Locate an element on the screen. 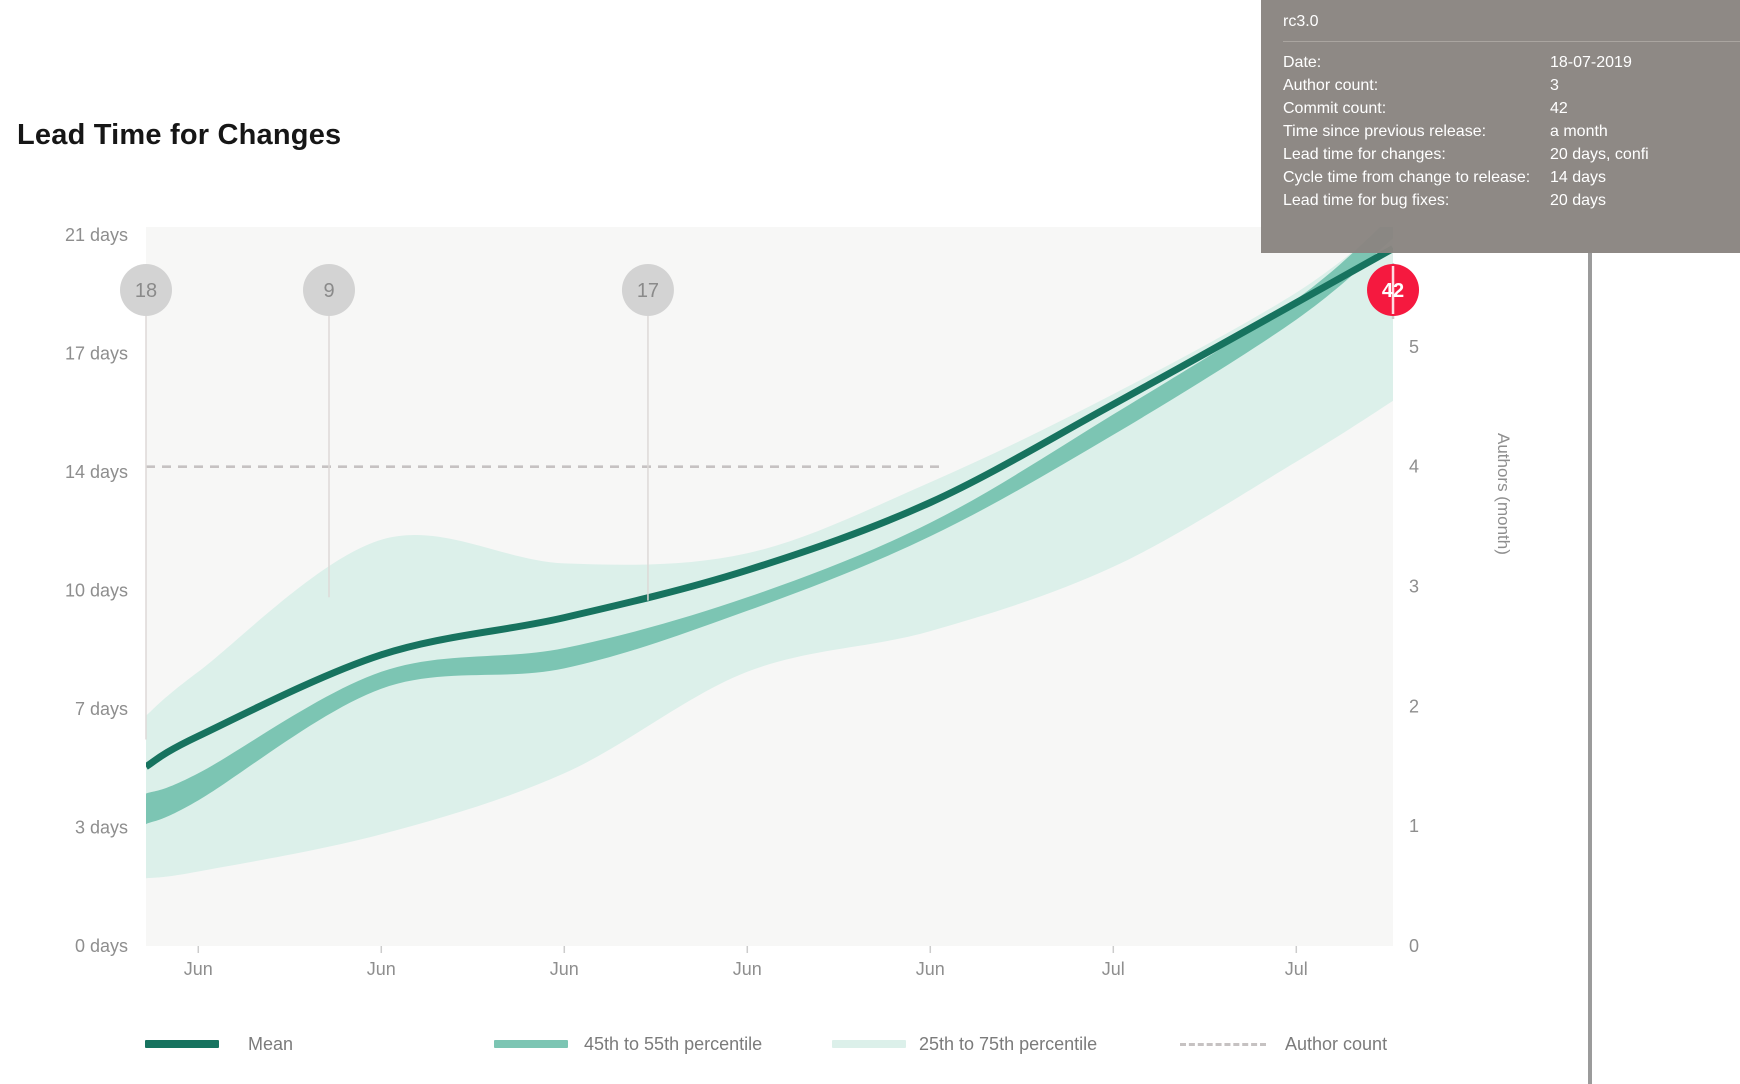 The image size is (1740, 1084). tooltip-row-label: Date: is located at coordinates (1302, 62).